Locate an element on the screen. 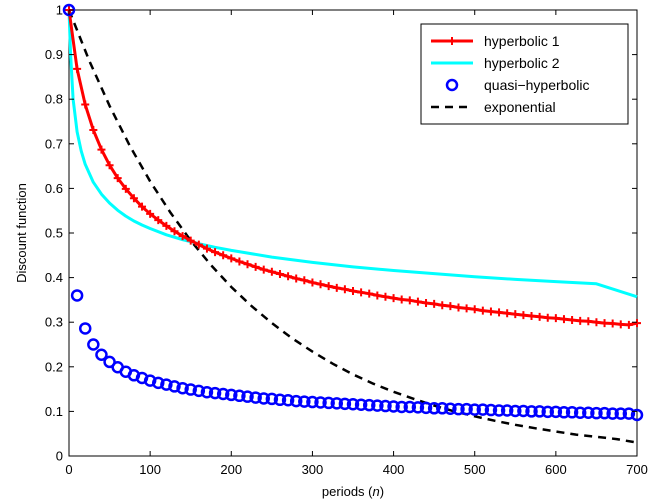 Image resolution: width=672 pixels, height=503 pixels. y-tick-label: 0 is located at coordinates (59, 456).